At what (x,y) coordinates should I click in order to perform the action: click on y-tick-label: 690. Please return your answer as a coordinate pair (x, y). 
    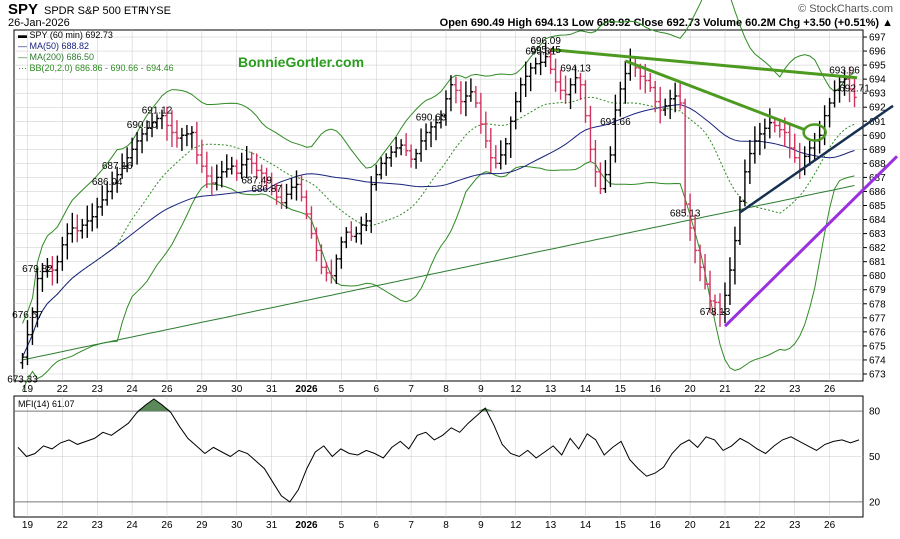
    Looking at the image, I should click on (877, 136).